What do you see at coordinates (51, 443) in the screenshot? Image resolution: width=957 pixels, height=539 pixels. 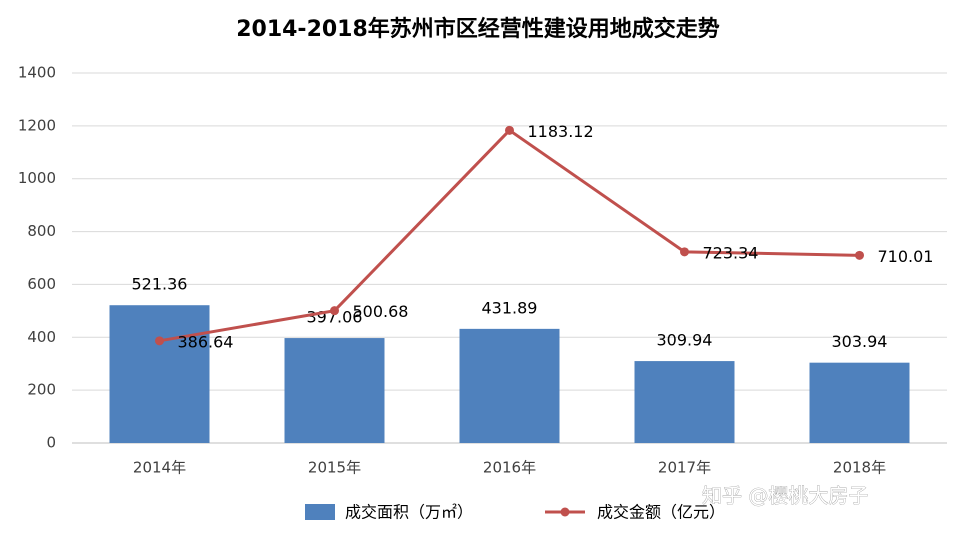 I see `y-tick-label: 0` at bounding box center [51, 443].